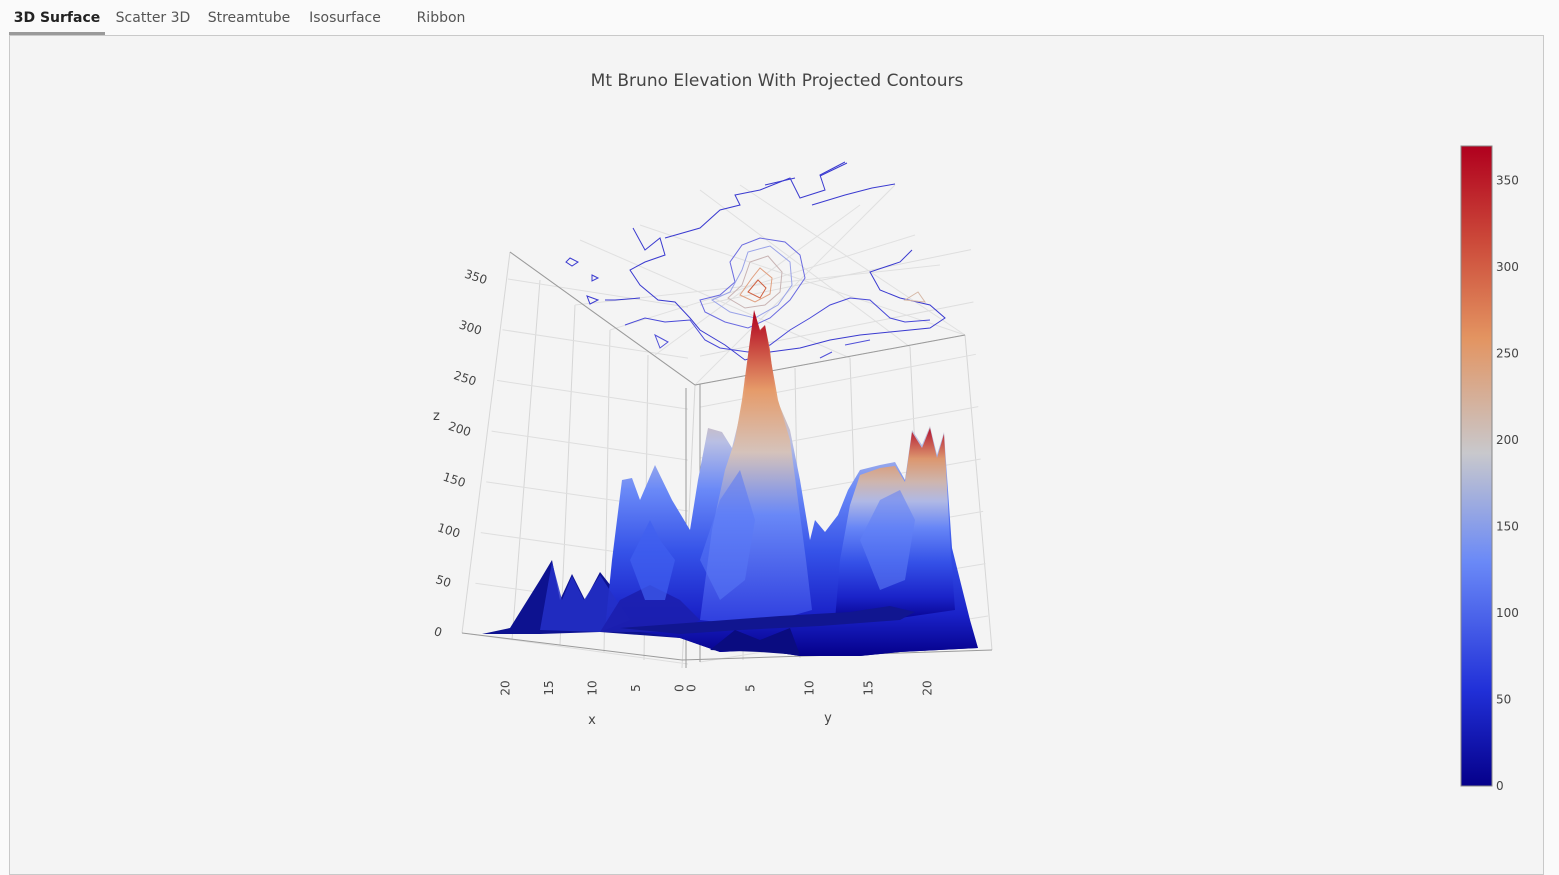  Describe the element at coordinates (506, 687) in the screenshot. I see `x-tick-label: 20` at that location.